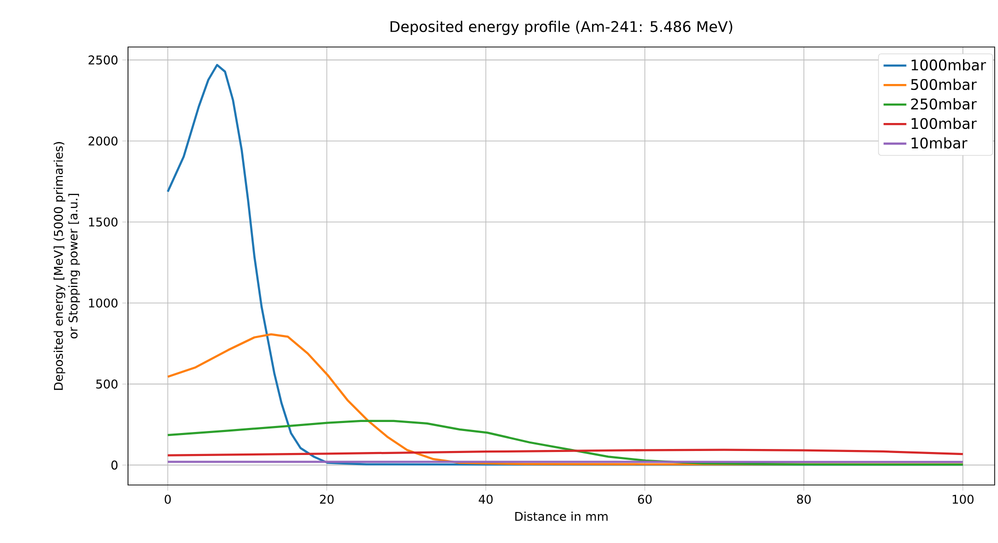  Describe the element at coordinates (645, 499) in the screenshot. I see `x-tick-label: 60` at that location.